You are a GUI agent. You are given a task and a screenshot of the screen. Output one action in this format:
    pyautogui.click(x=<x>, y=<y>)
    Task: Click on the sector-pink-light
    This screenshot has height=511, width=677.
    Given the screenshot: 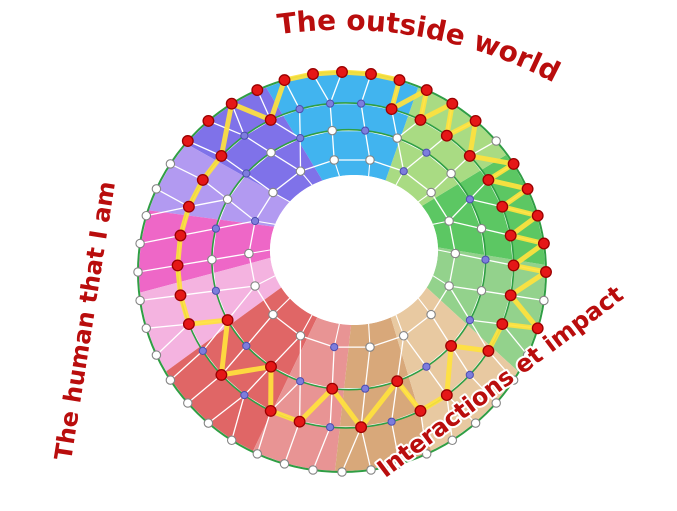 What is the action you would take?
    pyautogui.click(x=210, y=314)
    